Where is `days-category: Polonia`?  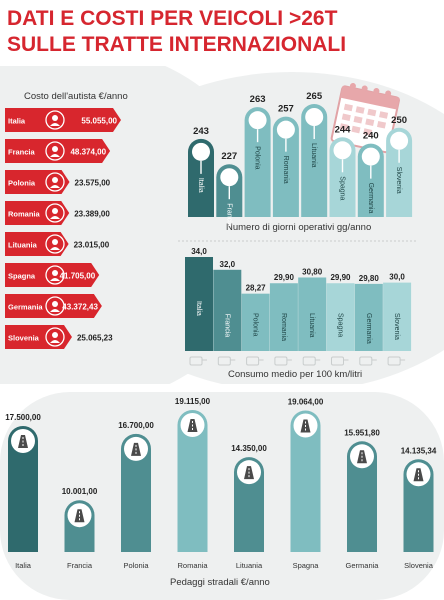
days-category: Polonia is located at coordinates (257, 157).